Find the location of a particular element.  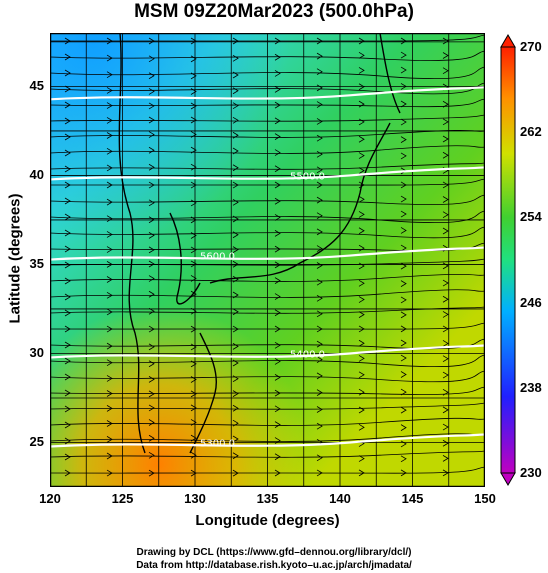

x-tick-label: 140 is located at coordinates (340, 498).